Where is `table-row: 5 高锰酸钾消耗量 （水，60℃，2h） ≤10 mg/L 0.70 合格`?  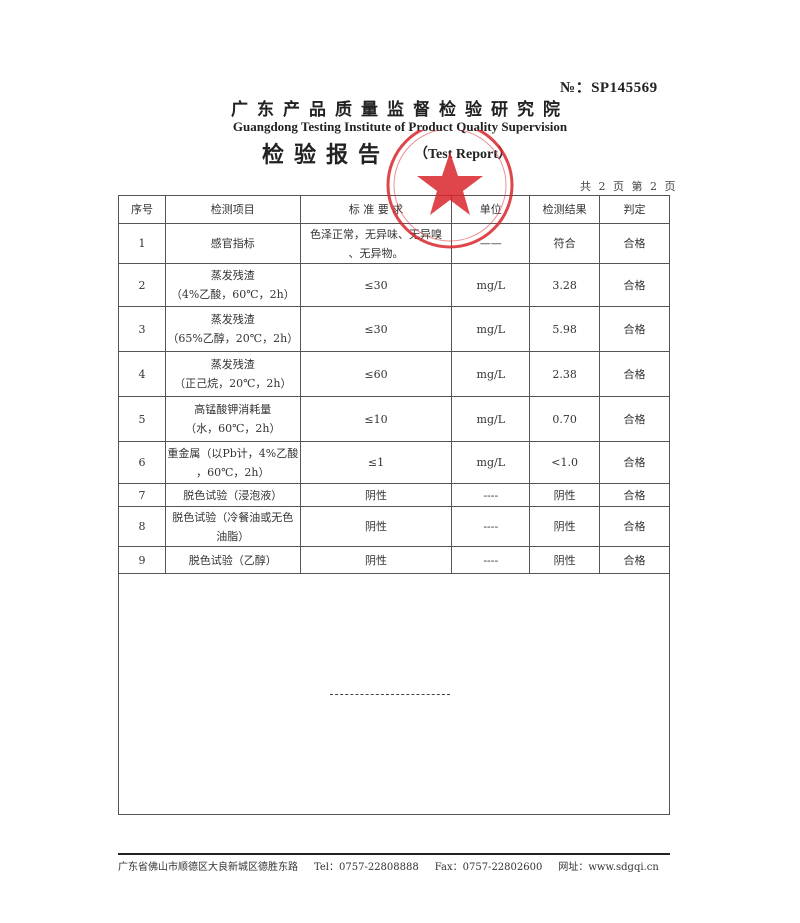 table-row: 5 高锰酸钾消耗量 （水，60℃，2h） ≤10 mg/L 0.70 合格 is located at coordinates (394, 419).